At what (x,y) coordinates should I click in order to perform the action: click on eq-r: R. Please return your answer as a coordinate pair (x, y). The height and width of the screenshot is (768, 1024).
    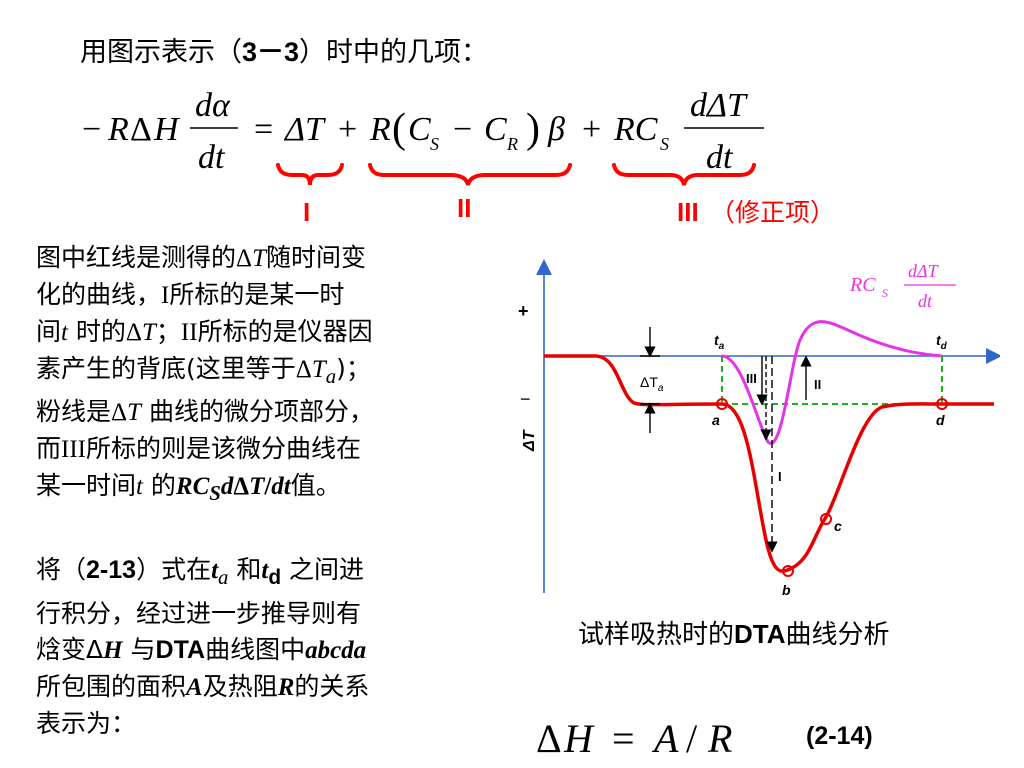
    Looking at the image, I should click on (719, 738).